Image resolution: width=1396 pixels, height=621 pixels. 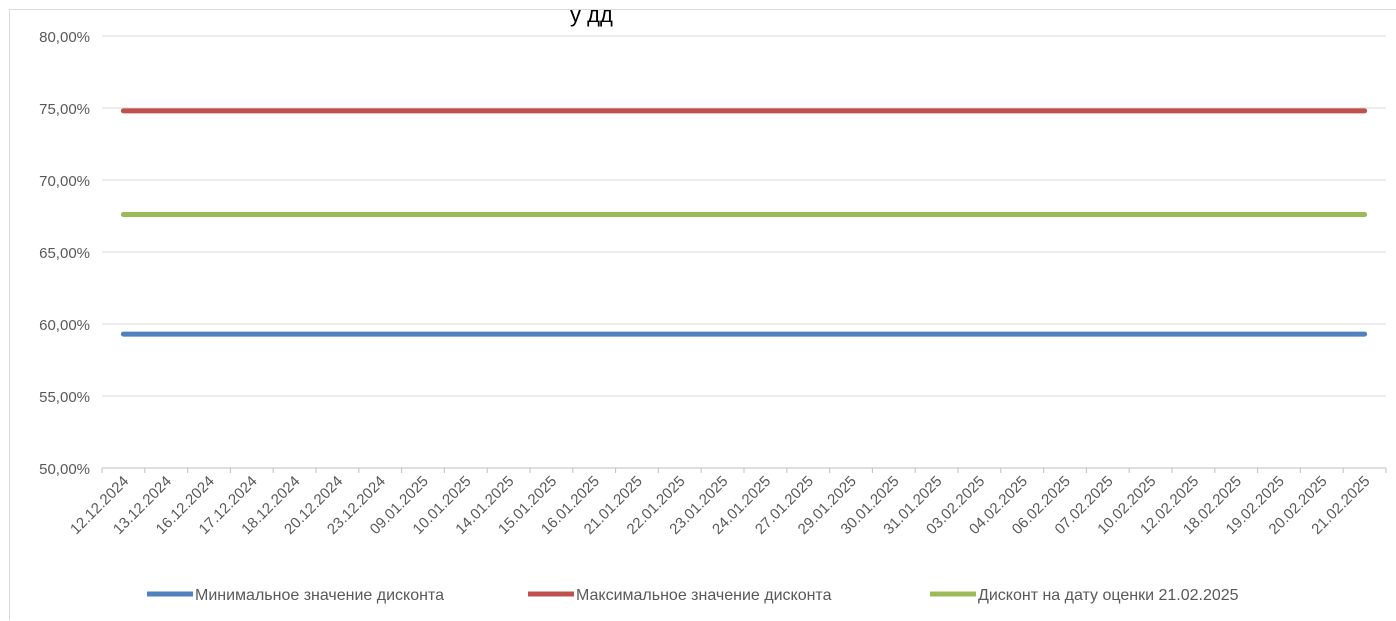 I want to click on legend-label: Дисконт на дату оценки 21.02.2025, so click(x=1108, y=595).